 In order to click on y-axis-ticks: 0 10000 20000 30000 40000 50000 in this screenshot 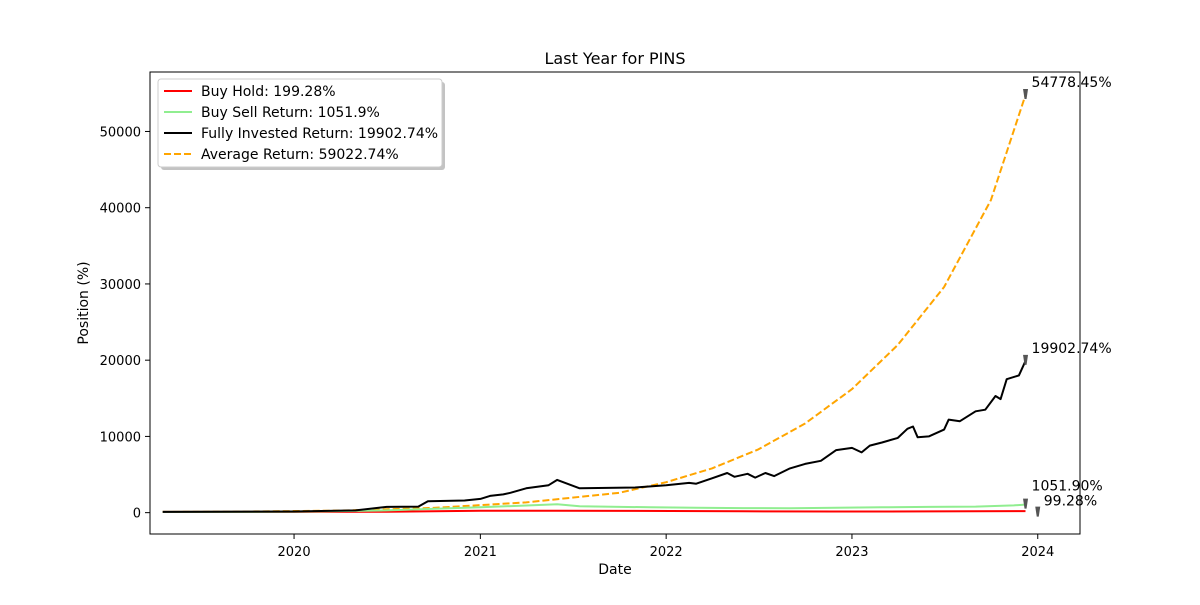, I will do `click(125, 323)`.